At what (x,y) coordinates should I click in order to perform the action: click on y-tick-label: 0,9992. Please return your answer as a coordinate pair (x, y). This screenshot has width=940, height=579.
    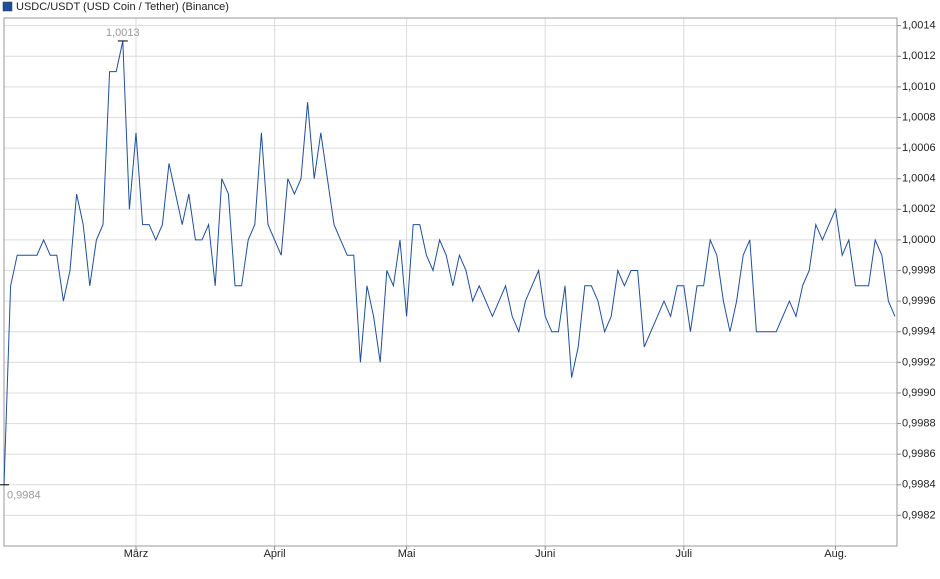
    Looking at the image, I should click on (919, 362).